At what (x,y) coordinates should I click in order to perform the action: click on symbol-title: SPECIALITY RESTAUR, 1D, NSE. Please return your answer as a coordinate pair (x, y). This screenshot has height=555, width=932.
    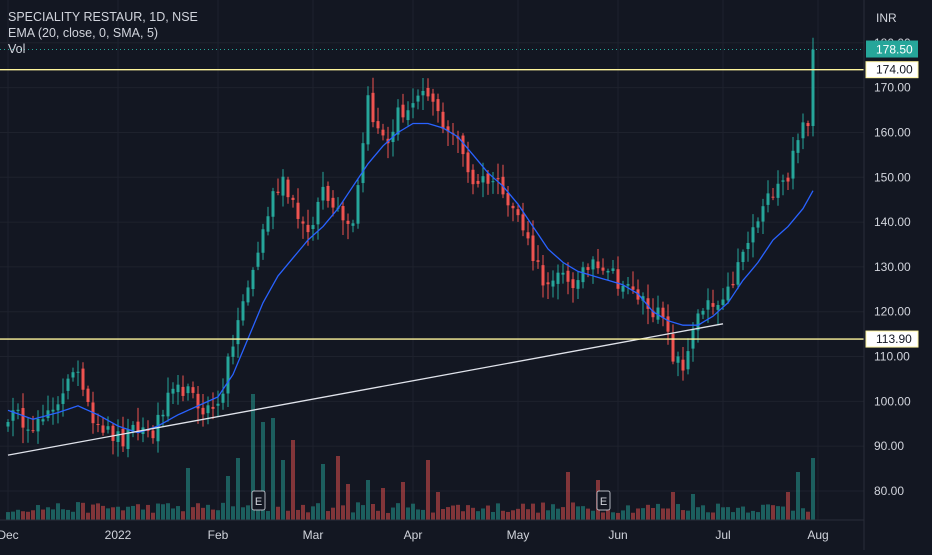
    Looking at the image, I should click on (103, 17).